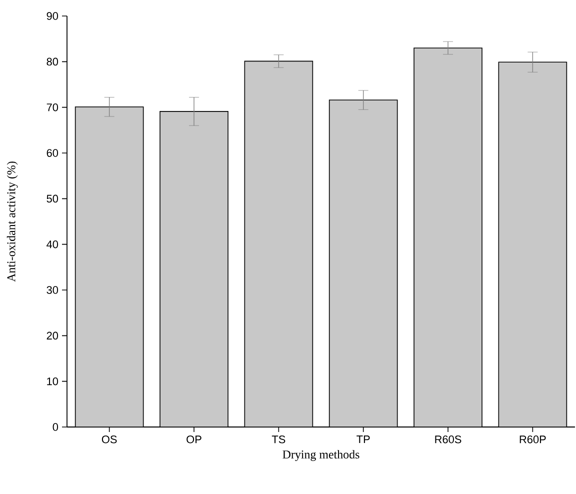 Image resolution: width=576 pixels, height=494 pixels. What do you see at coordinates (52, 381) in the screenshot?
I see `y-tick-label: 10` at bounding box center [52, 381].